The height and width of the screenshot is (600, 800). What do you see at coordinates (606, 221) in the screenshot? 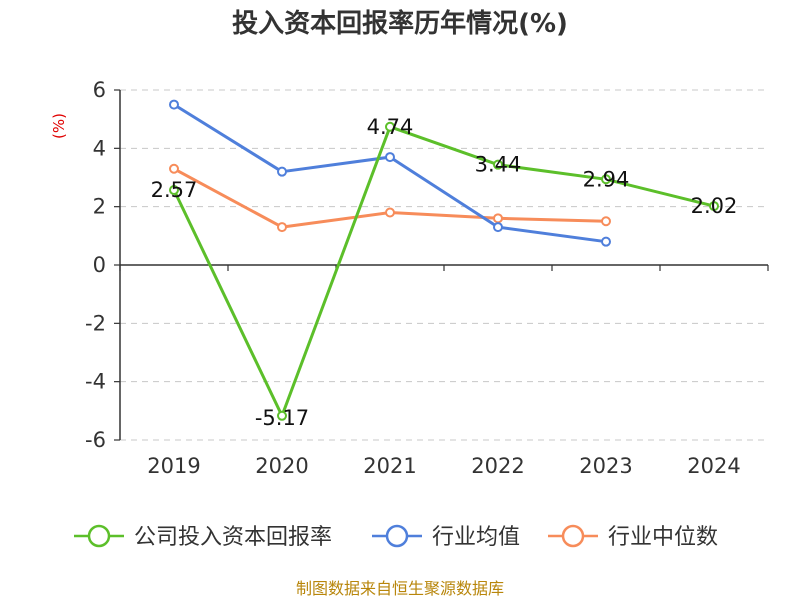
I see `data-point-s2-2023` at bounding box center [606, 221].